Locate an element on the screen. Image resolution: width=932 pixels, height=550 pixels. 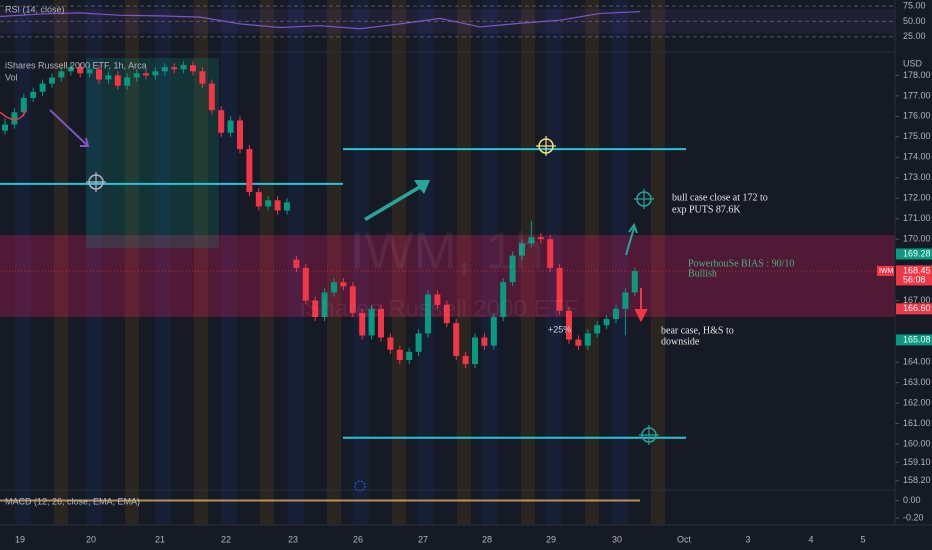
price-tick-label: 167.00 is located at coordinates (917, 300).